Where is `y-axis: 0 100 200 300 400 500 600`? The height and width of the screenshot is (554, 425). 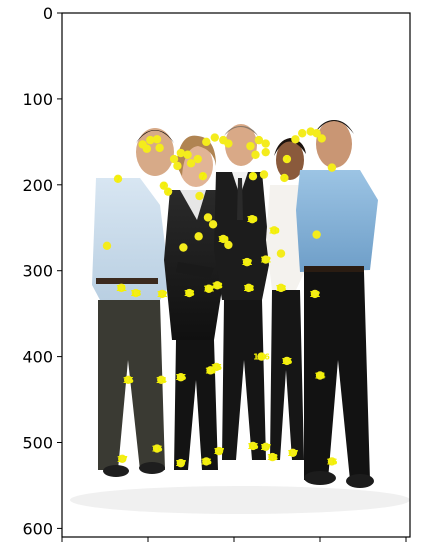
y-axis: 0 100 200 300 400 500 600 is located at coordinates (42, 271).